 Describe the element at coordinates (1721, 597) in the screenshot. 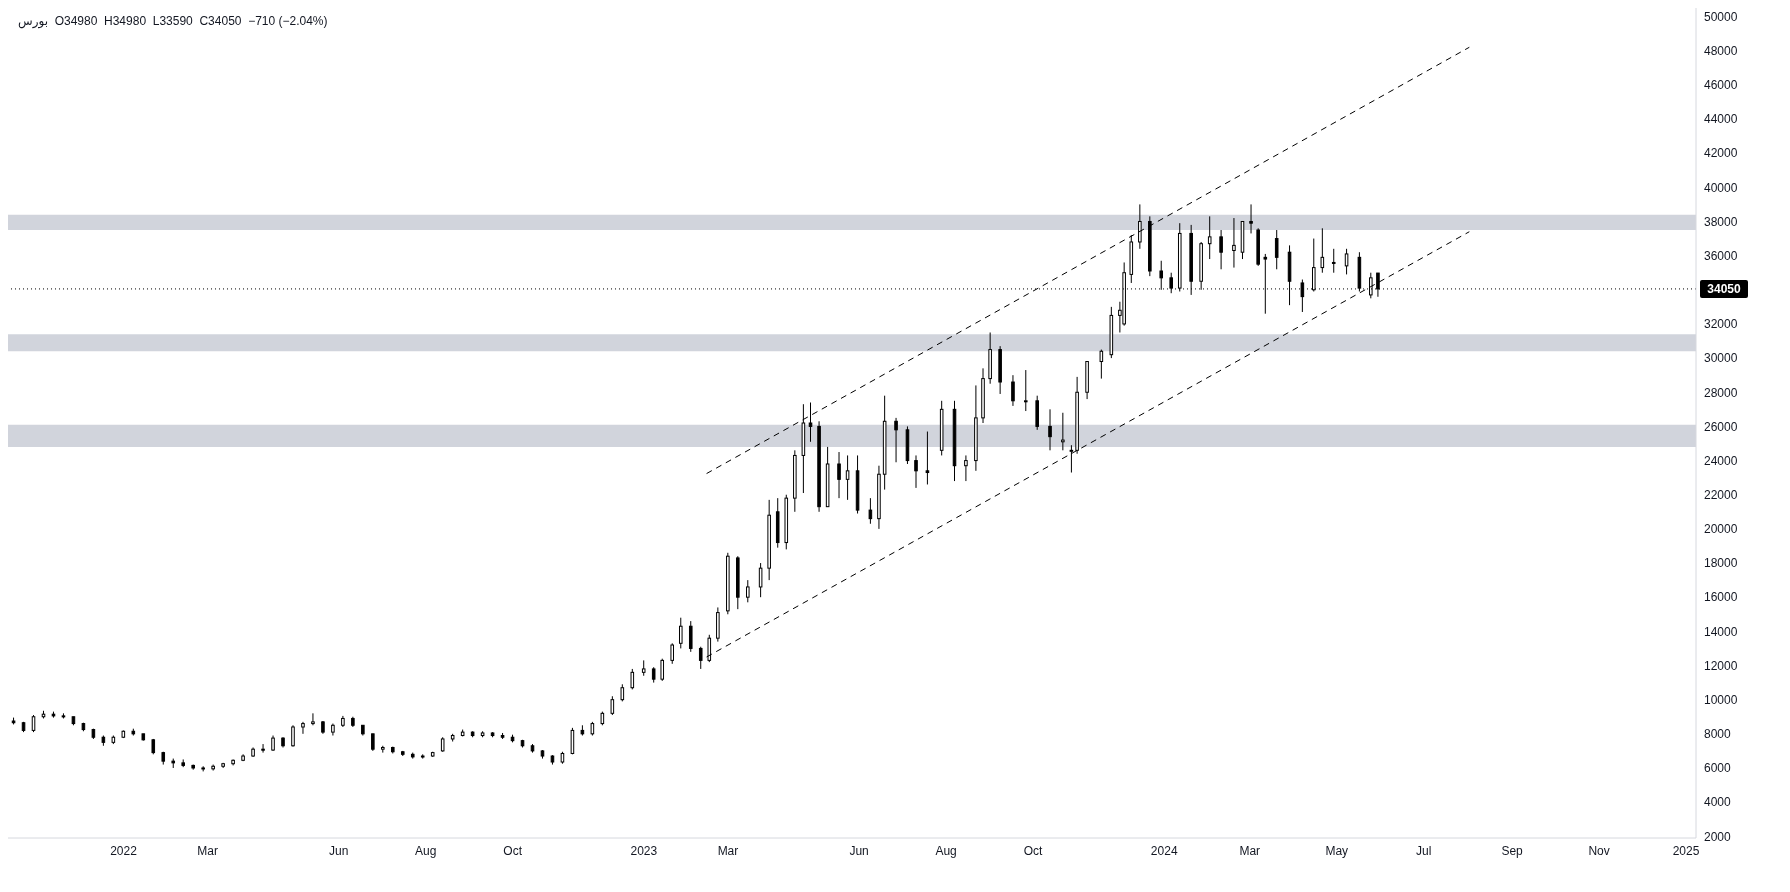

I see `y-tick-label: 16000` at that location.